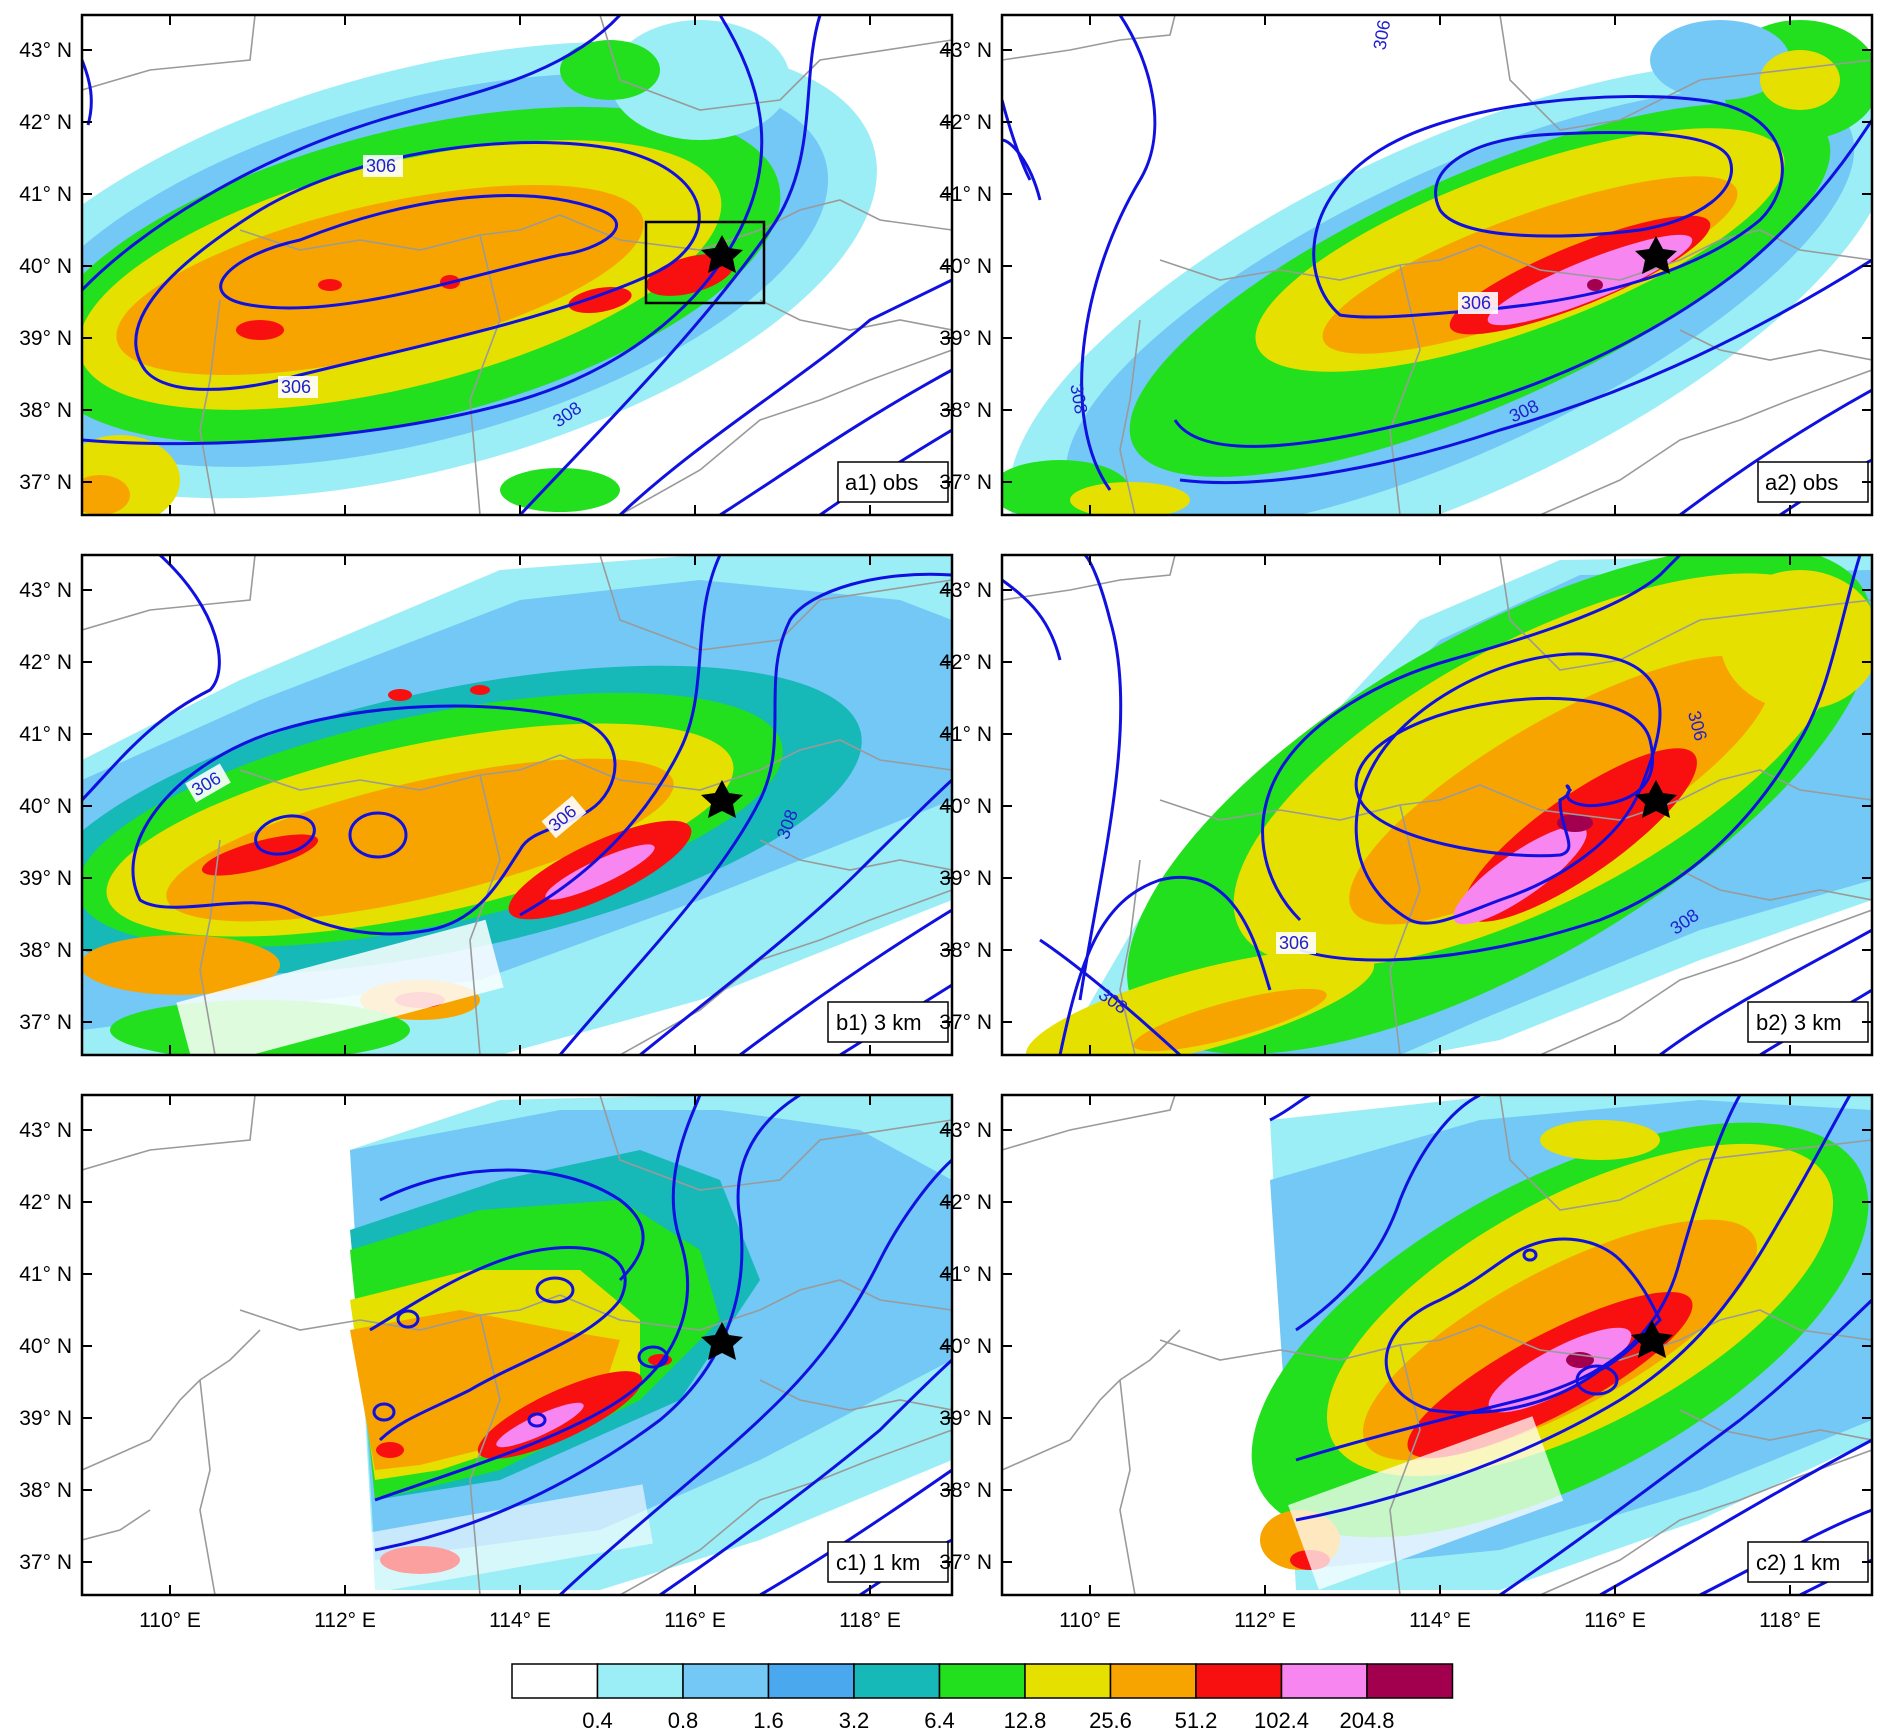  What do you see at coordinates (1281, 1720) in the screenshot?
I see `colorbar-label: 102.4` at bounding box center [1281, 1720].